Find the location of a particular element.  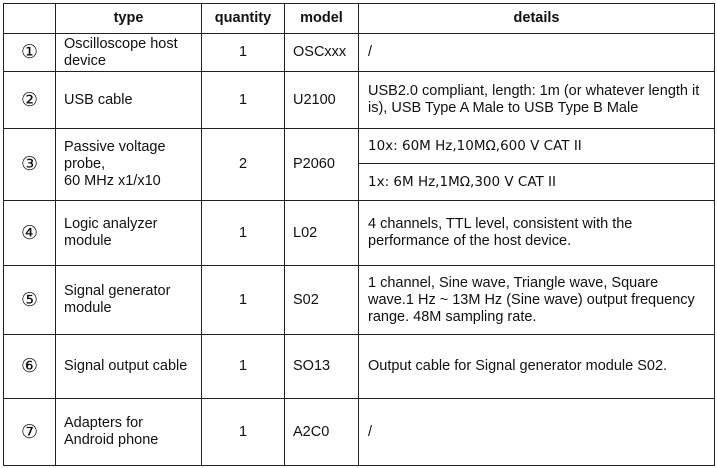

header-details: details is located at coordinates (536, 18).